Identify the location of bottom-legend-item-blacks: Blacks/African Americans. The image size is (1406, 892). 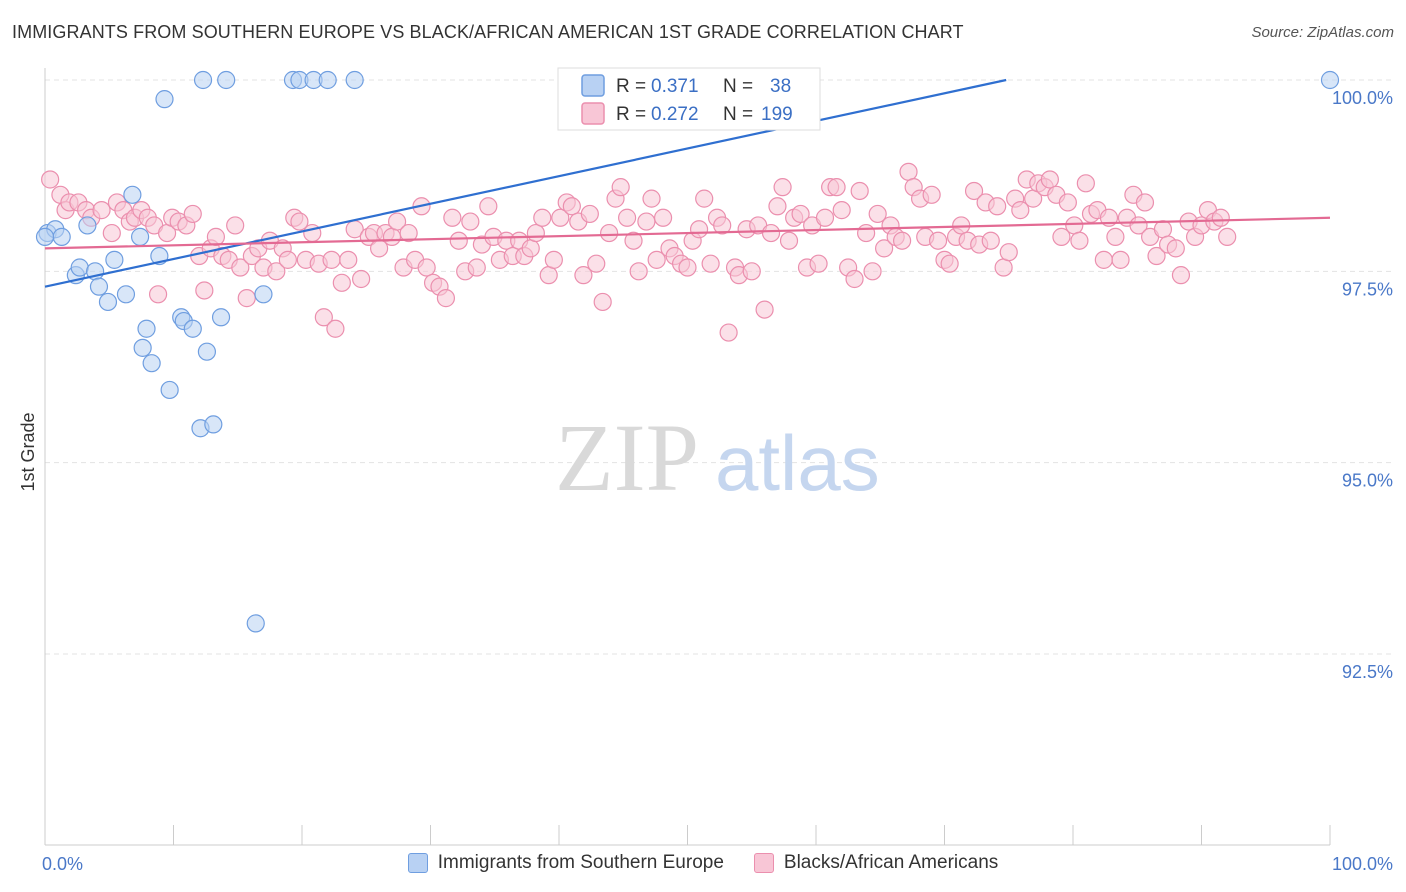
(875, 863).